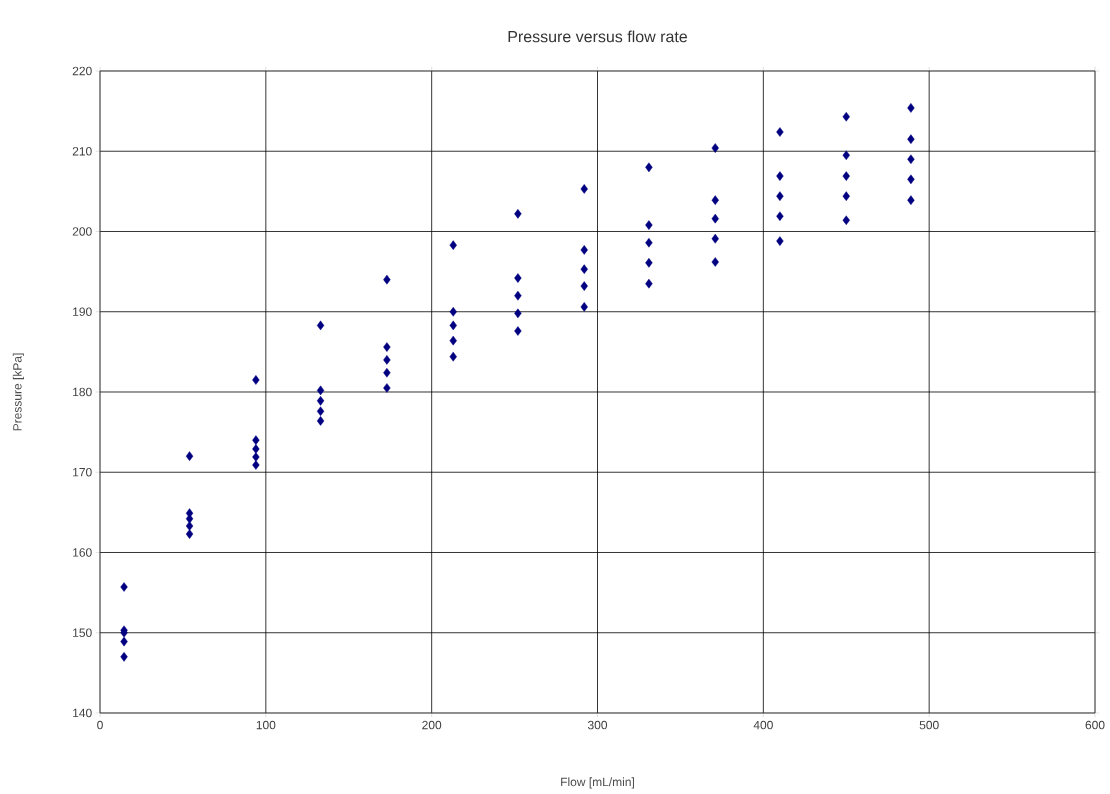 The height and width of the screenshot is (794, 1110). Describe the element at coordinates (82, 71) in the screenshot. I see `y-tick-label: 220` at that location.